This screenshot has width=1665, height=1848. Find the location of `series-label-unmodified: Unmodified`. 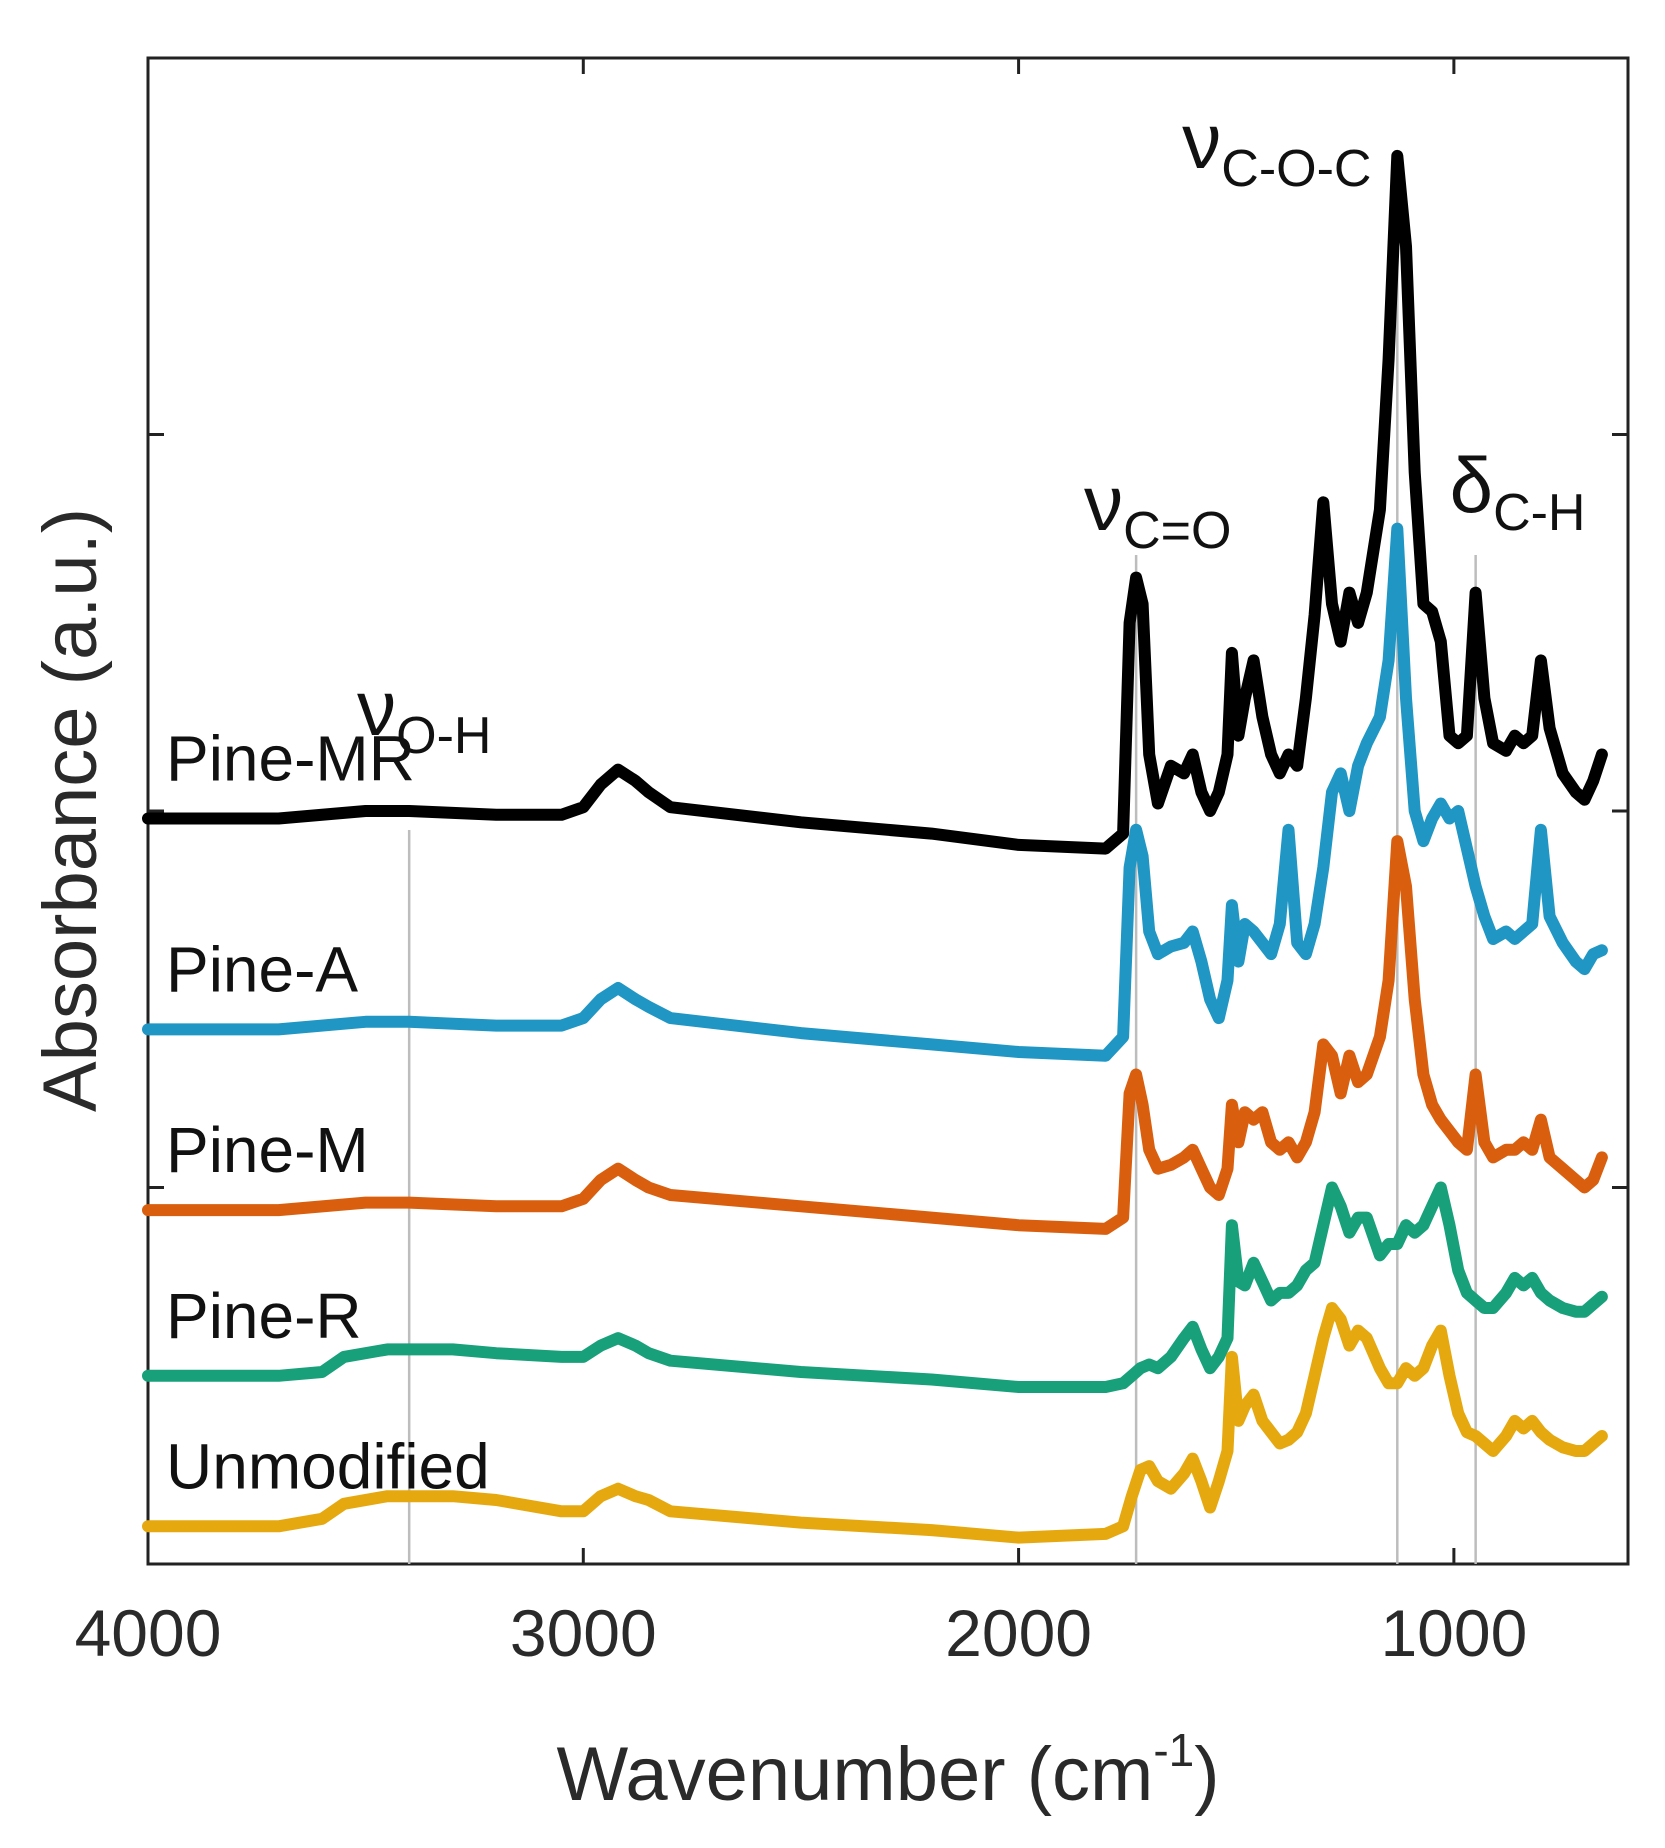

series-label-unmodified: Unmodified is located at coordinates (328, 1466).